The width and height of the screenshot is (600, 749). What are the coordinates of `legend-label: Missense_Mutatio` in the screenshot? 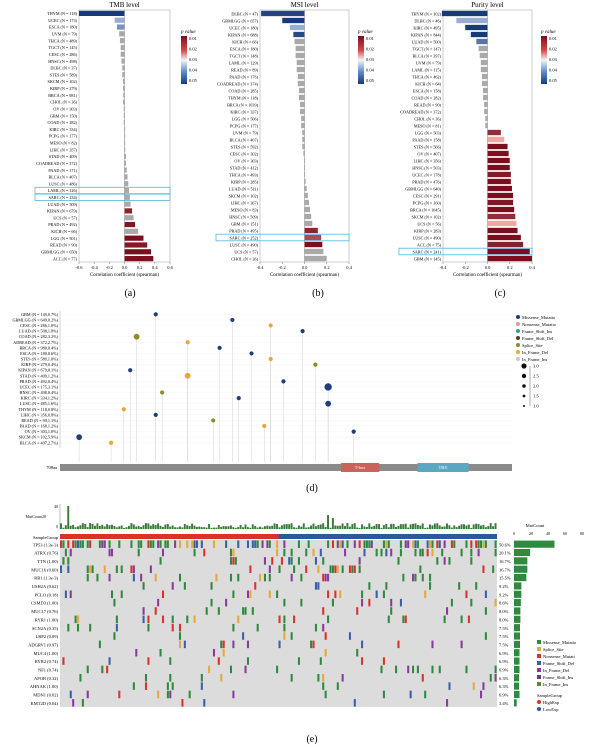 It's located at (539, 317).